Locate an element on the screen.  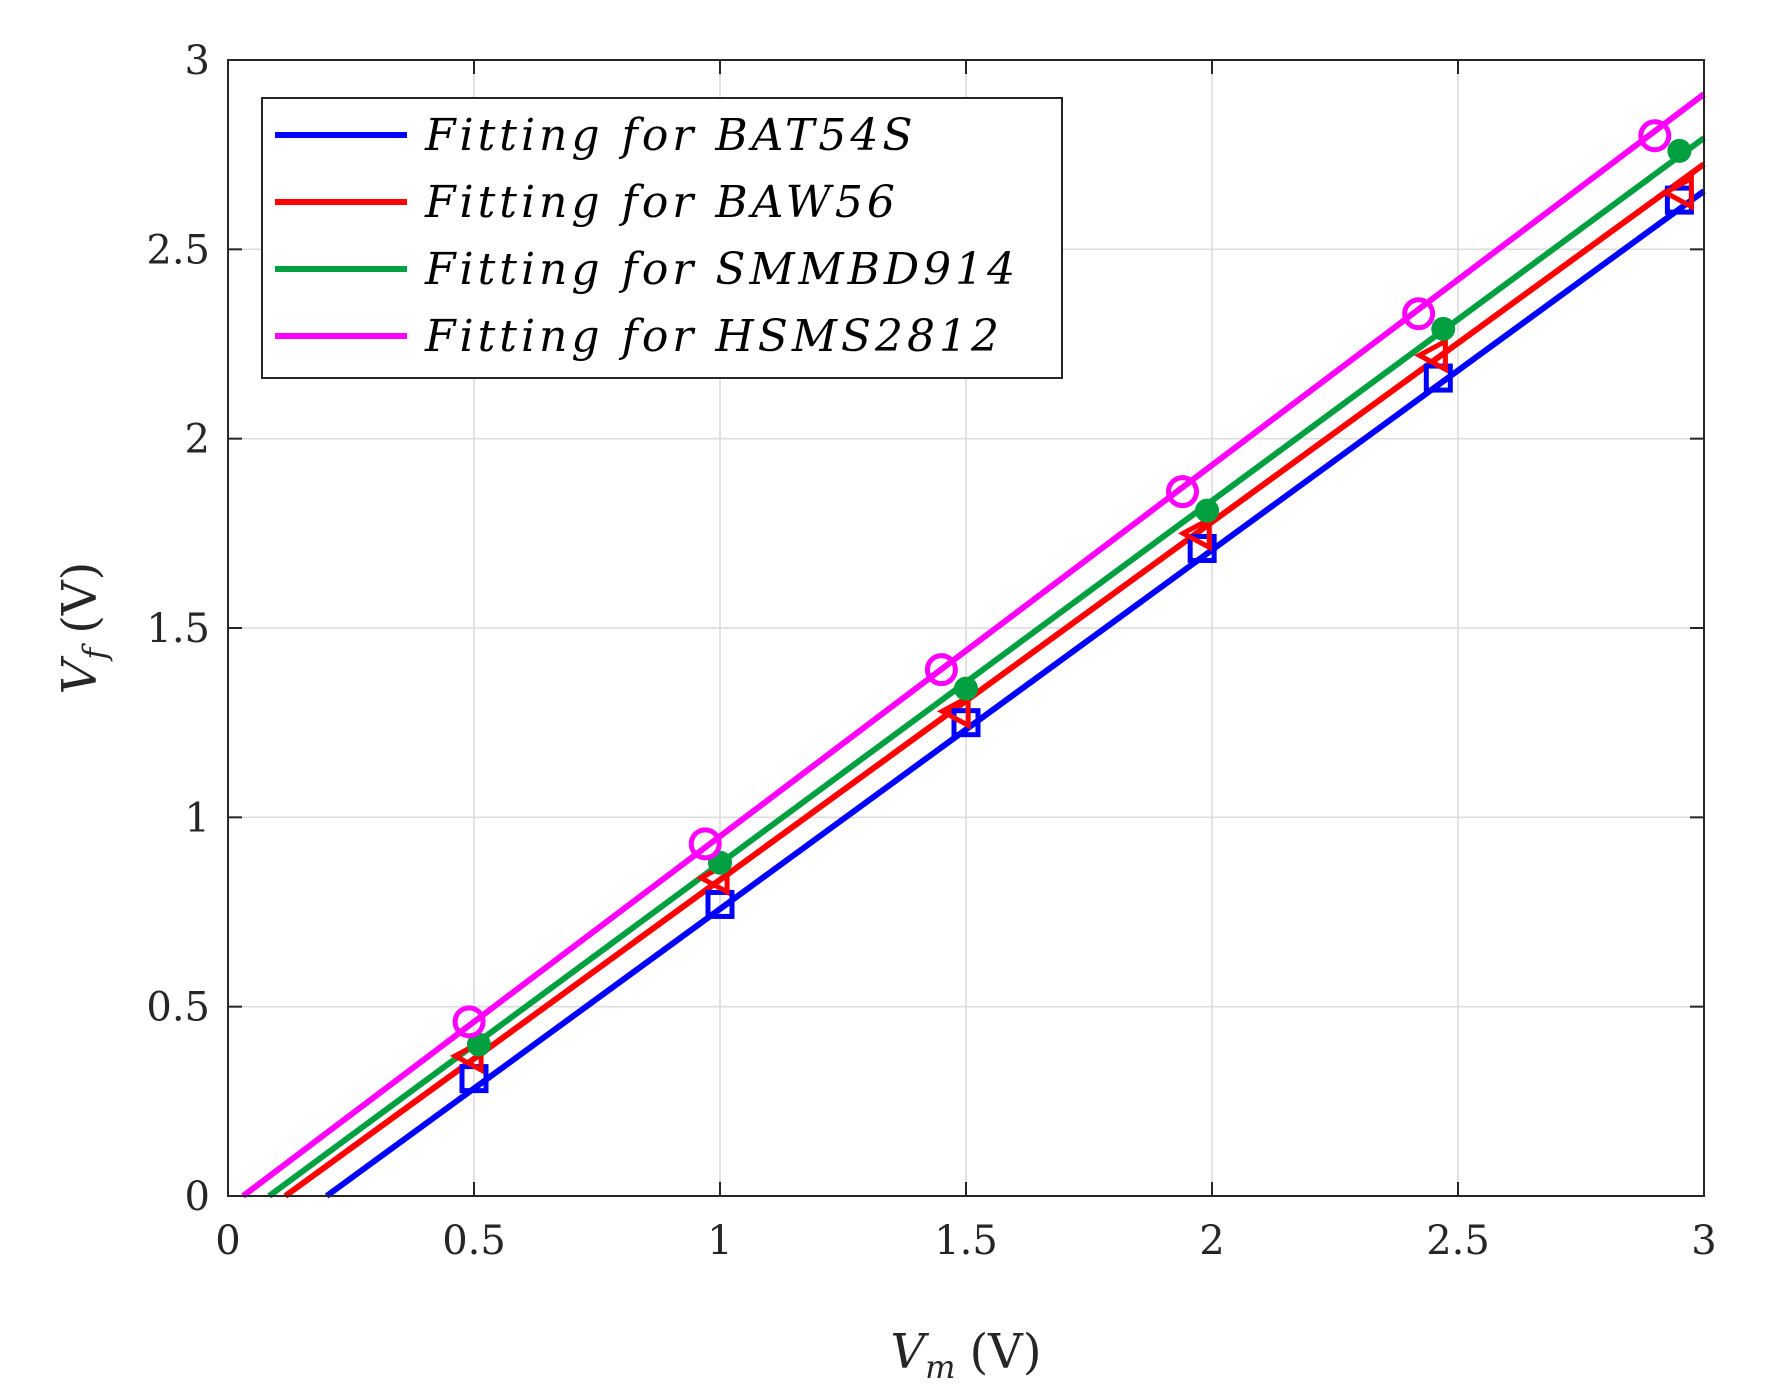
data-point-s3-p4 is located at coordinates (1419, 314).